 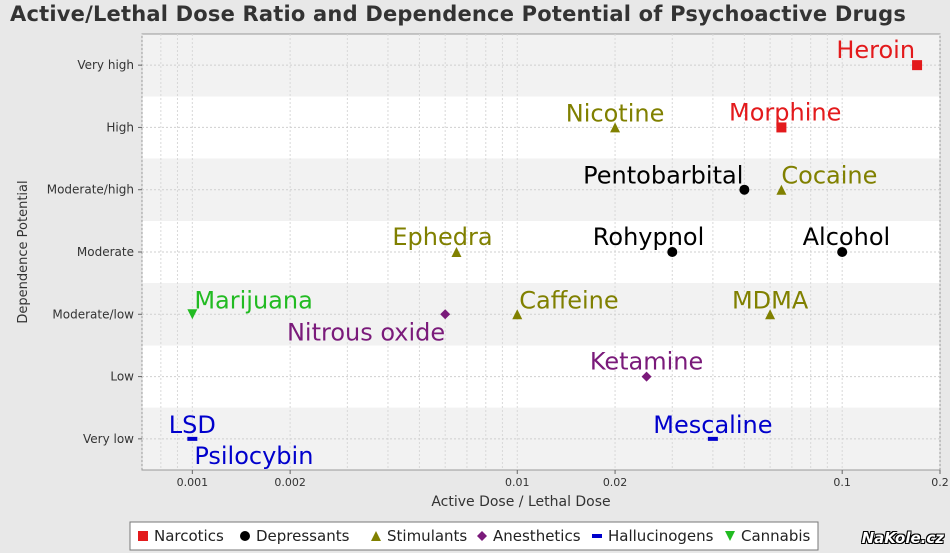 I want to click on legend-label-hallucinogens: Hallucinogens, so click(x=661, y=536).